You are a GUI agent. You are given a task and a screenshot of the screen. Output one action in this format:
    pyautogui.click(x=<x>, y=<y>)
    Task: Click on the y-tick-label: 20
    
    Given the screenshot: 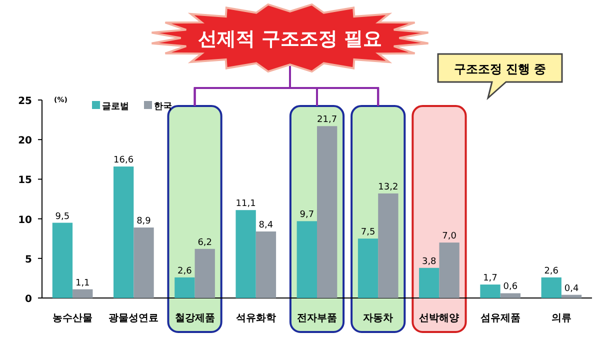 What is the action you would take?
    pyautogui.click(x=25, y=141)
    